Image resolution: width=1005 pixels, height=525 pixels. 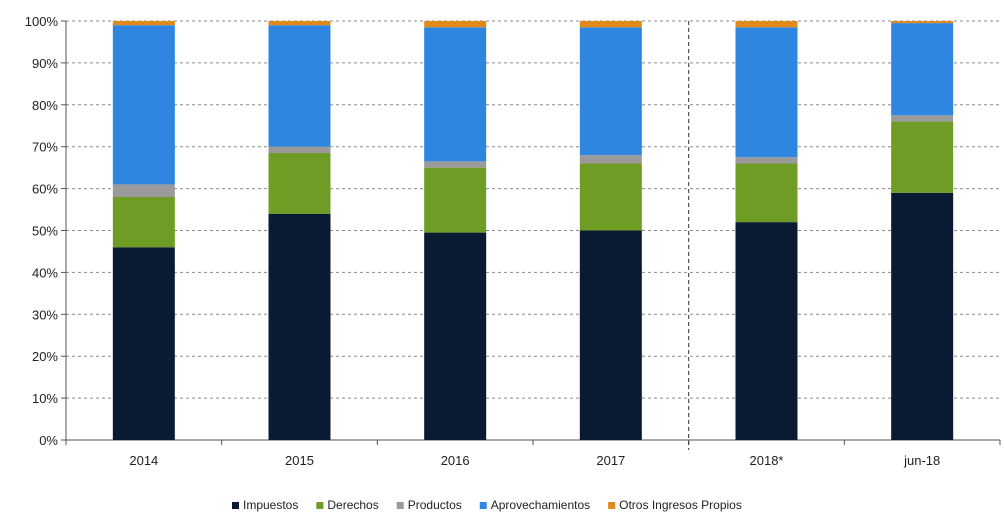 What do you see at coordinates (45, 189) in the screenshot?
I see `y-tick-label: 60%` at bounding box center [45, 189].